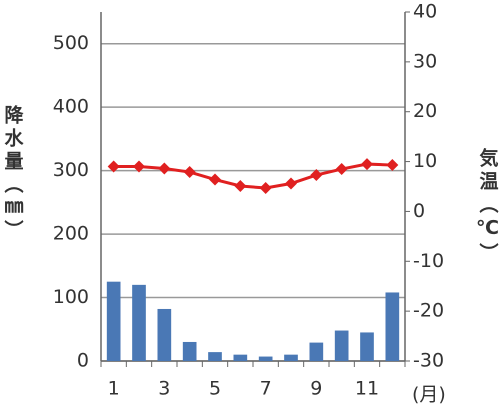  What do you see at coordinates (164, 389) in the screenshot?
I see `x-tick-label: 3` at bounding box center [164, 389].